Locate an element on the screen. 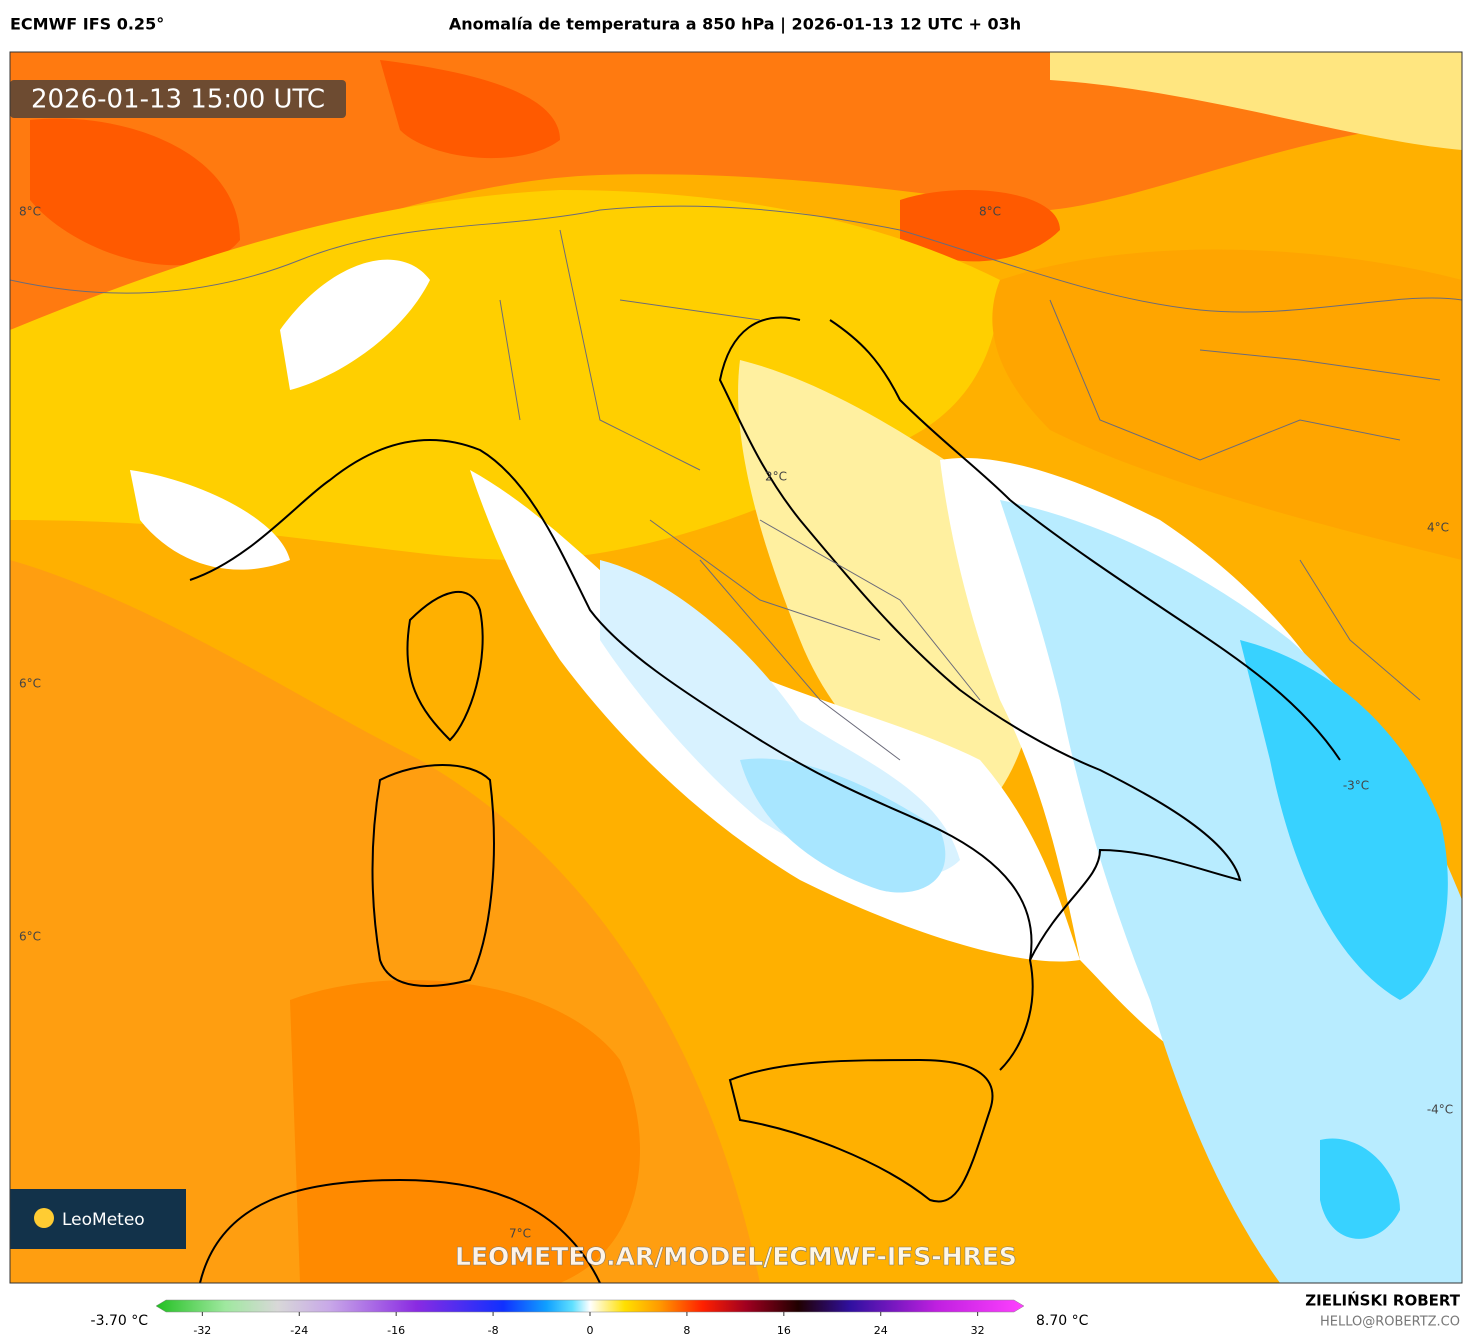 Image resolution: width=1470 pixels, height=1339 pixels. logo-text: LeoMeteo is located at coordinates (103, 1220).